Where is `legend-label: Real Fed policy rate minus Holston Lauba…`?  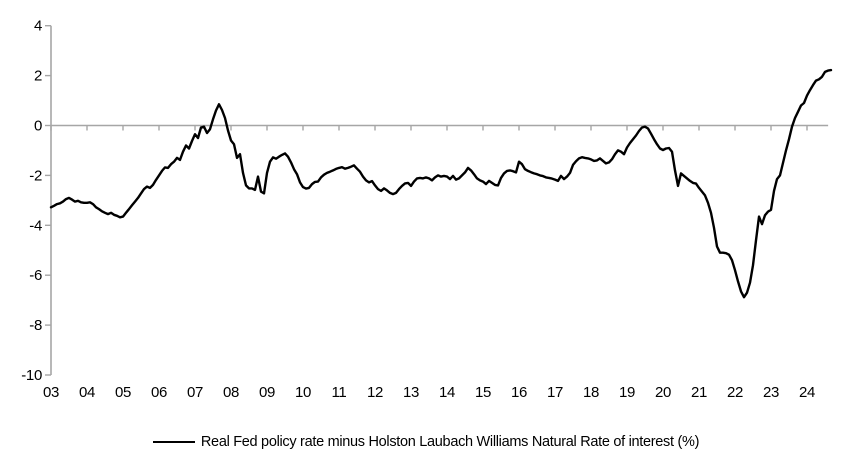 legend-label: Real Fed policy rate minus Holston Lauba… is located at coordinates (450, 442).